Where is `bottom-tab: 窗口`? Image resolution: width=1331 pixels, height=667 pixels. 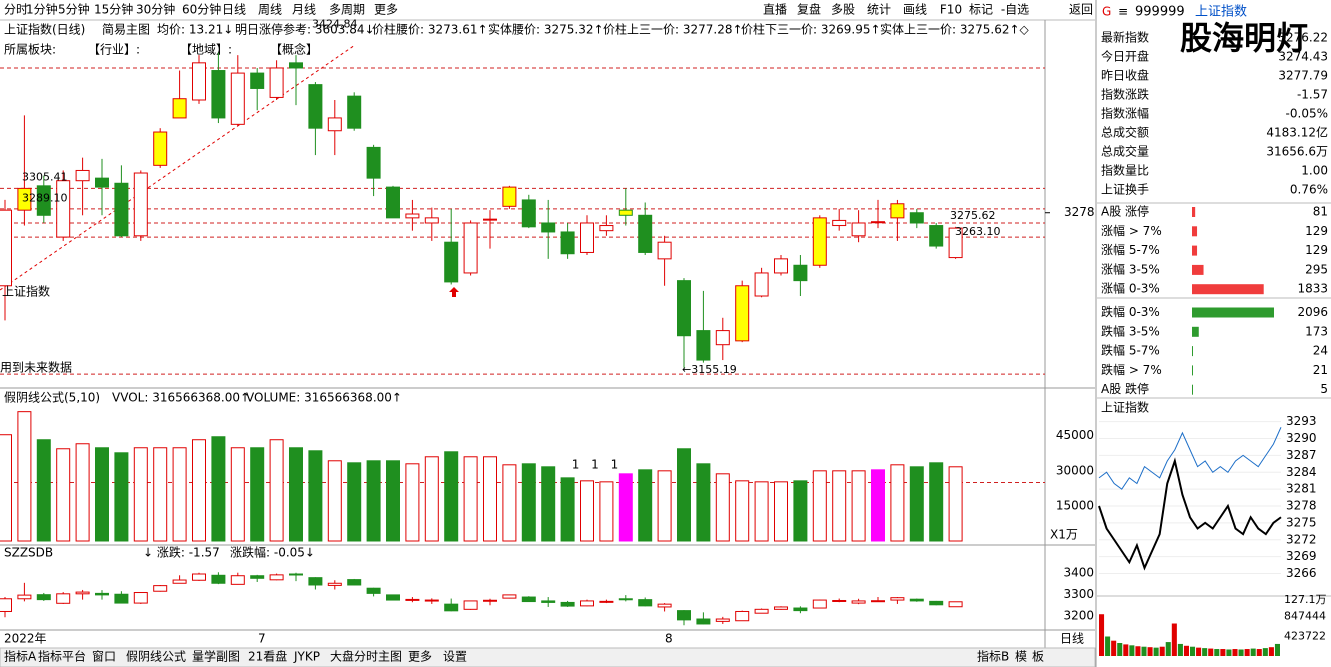
bottom-tab: 窗口 is located at coordinates (104, 657).